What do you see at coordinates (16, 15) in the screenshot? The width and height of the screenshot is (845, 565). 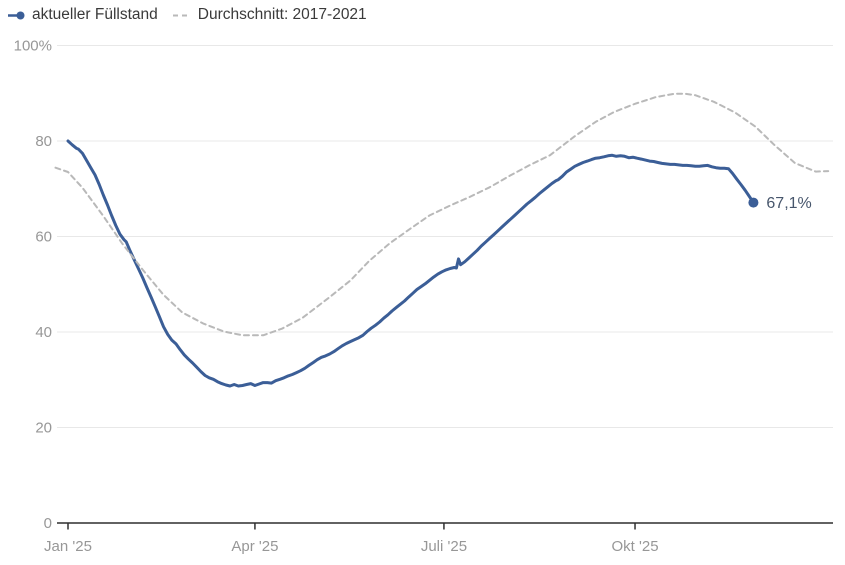 I see `line-with-dot-icon` at bounding box center [16, 15].